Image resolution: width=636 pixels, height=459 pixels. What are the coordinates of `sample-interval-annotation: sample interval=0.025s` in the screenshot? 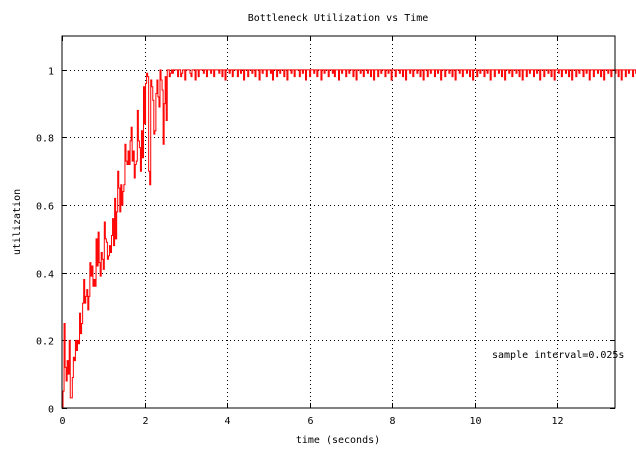 It's located at (558, 355).